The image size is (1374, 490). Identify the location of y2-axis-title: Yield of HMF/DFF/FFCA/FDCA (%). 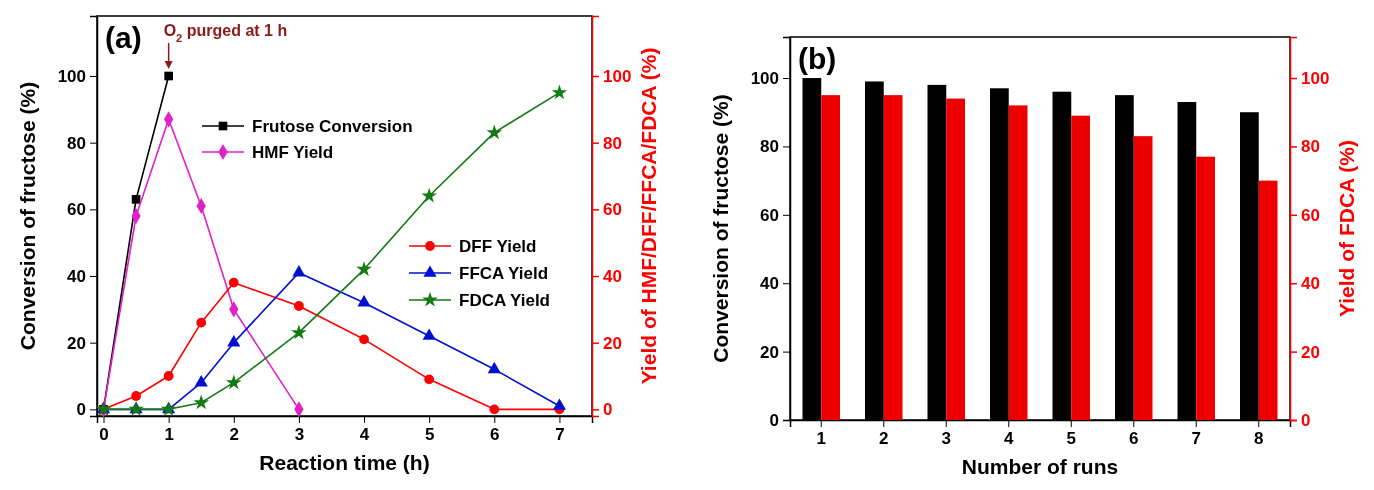
(648, 216).